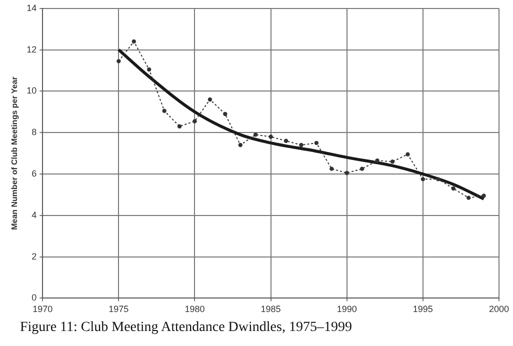 This screenshot has height=346, width=513. I want to click on y-tick-label: 14, so click(31, 7).